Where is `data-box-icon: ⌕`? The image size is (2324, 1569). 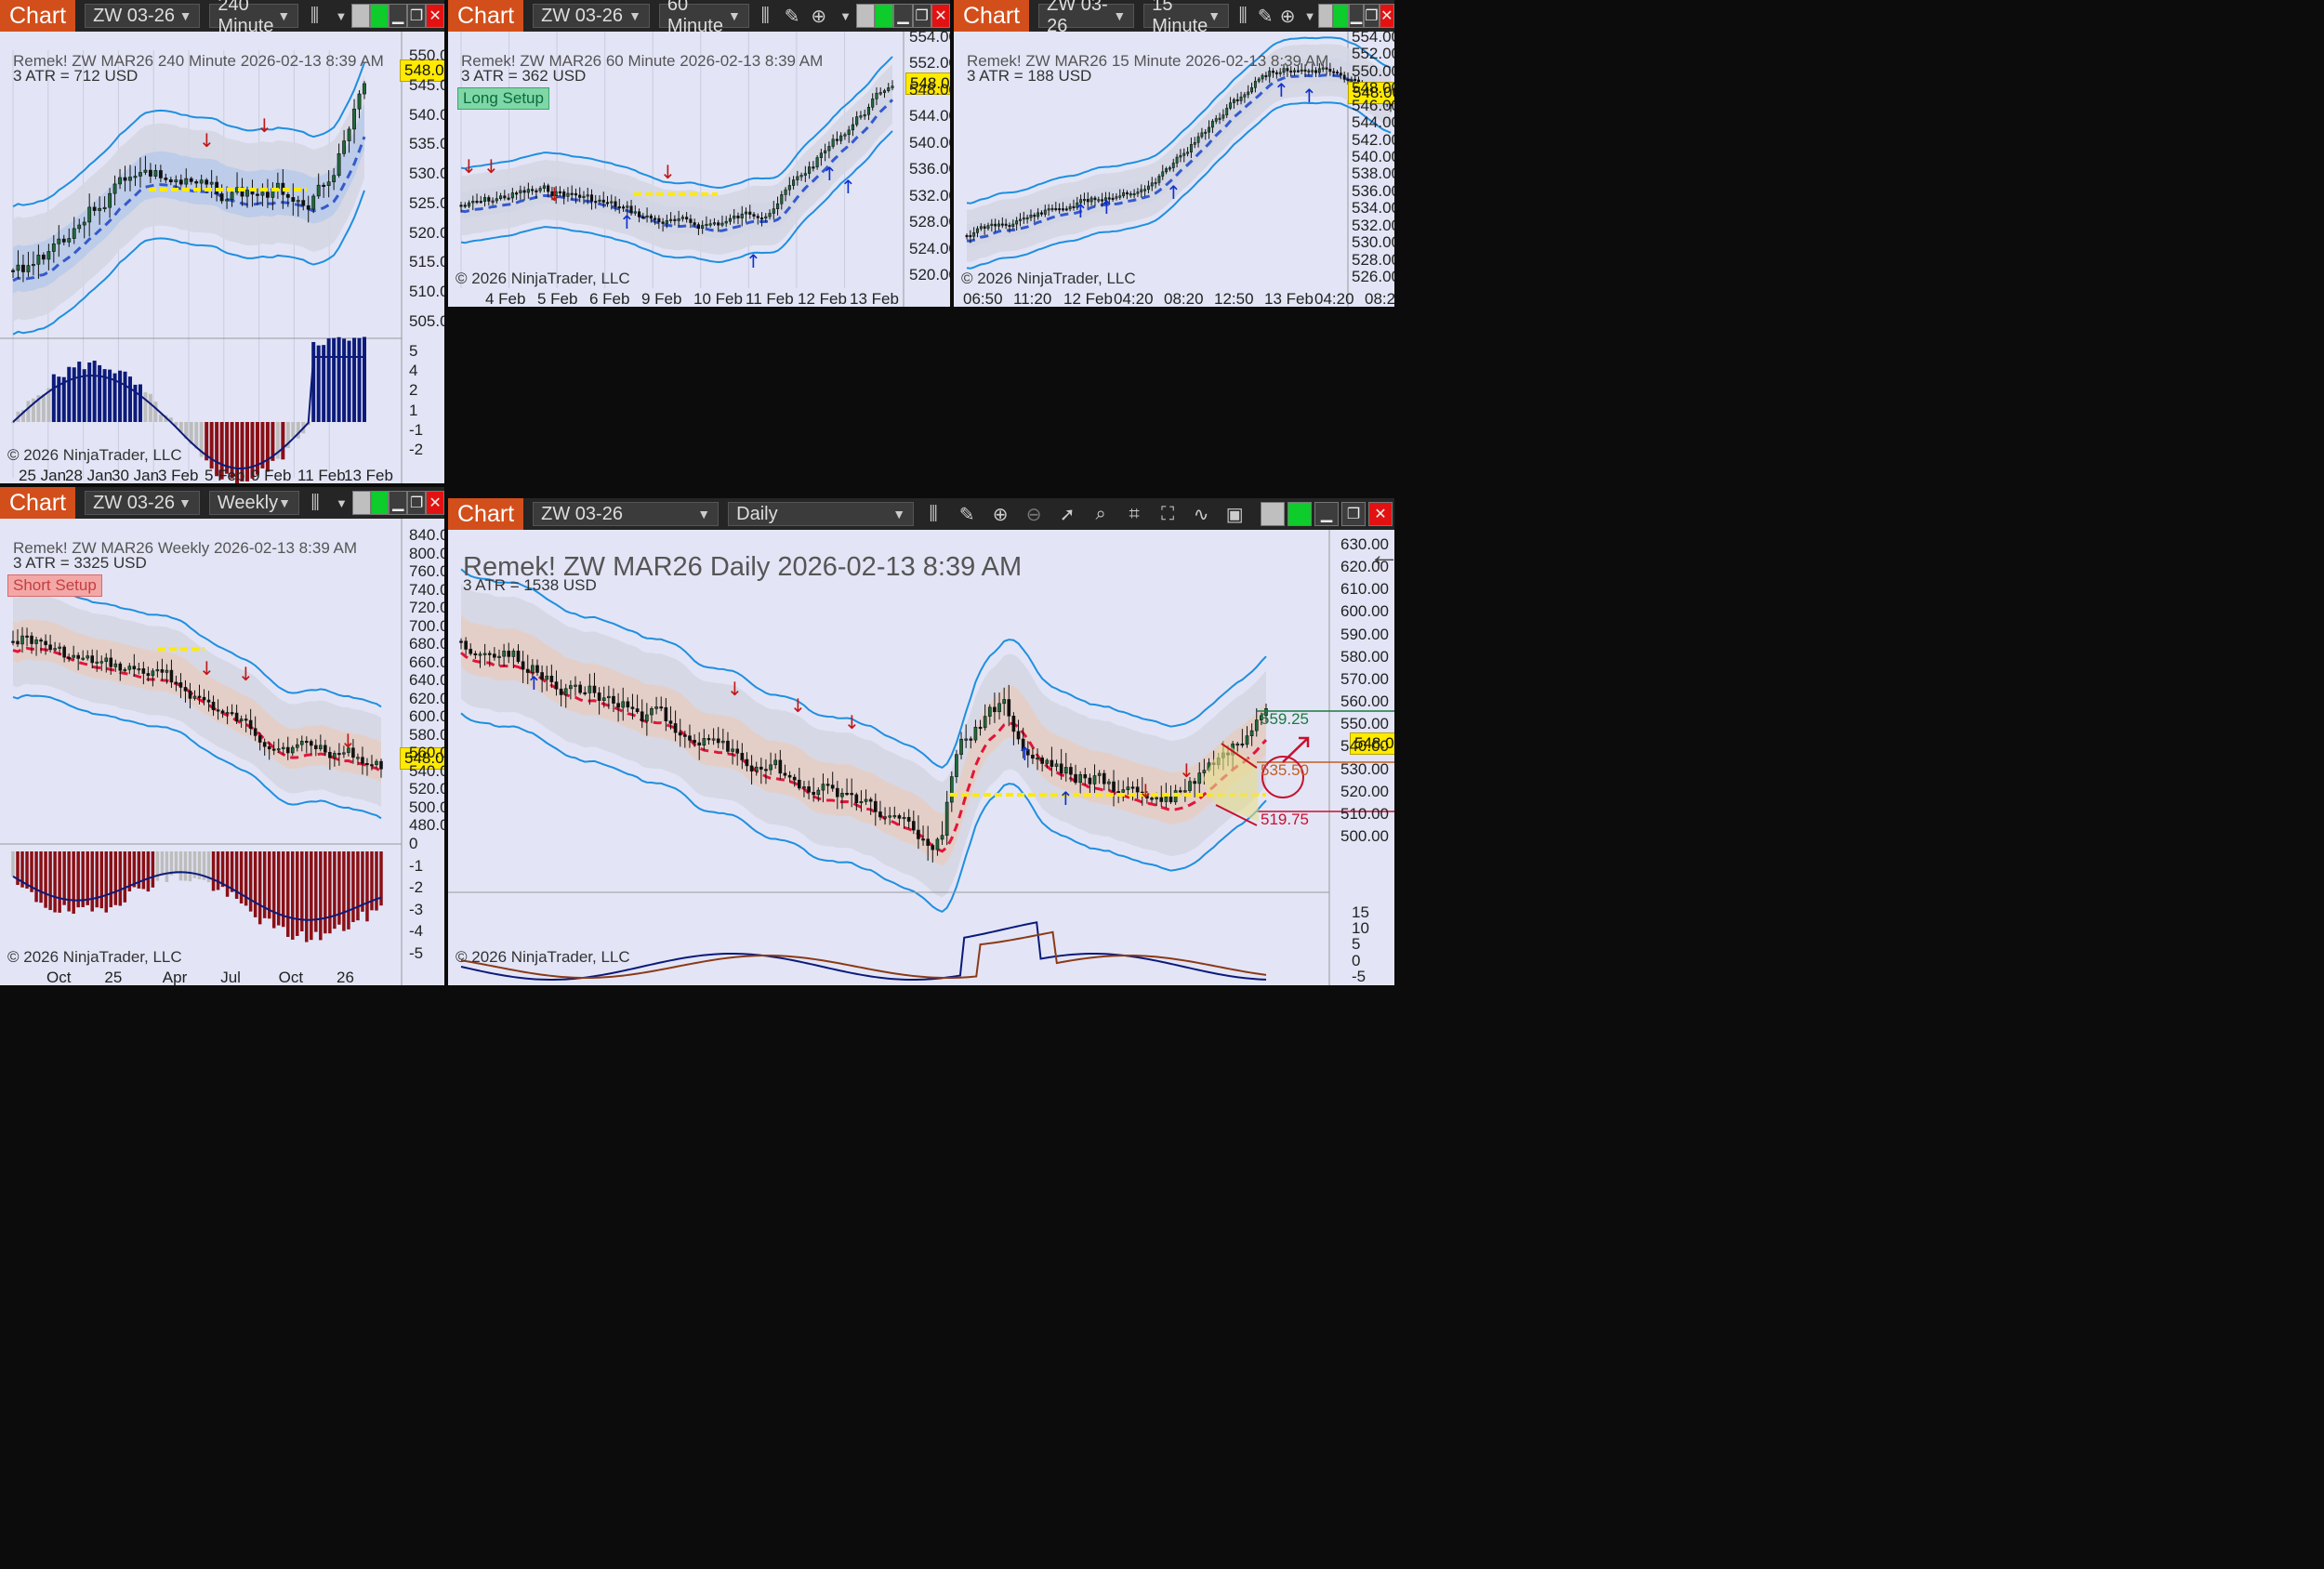 data-box-icon: ⌕ is located at coordinates (1100, 513).